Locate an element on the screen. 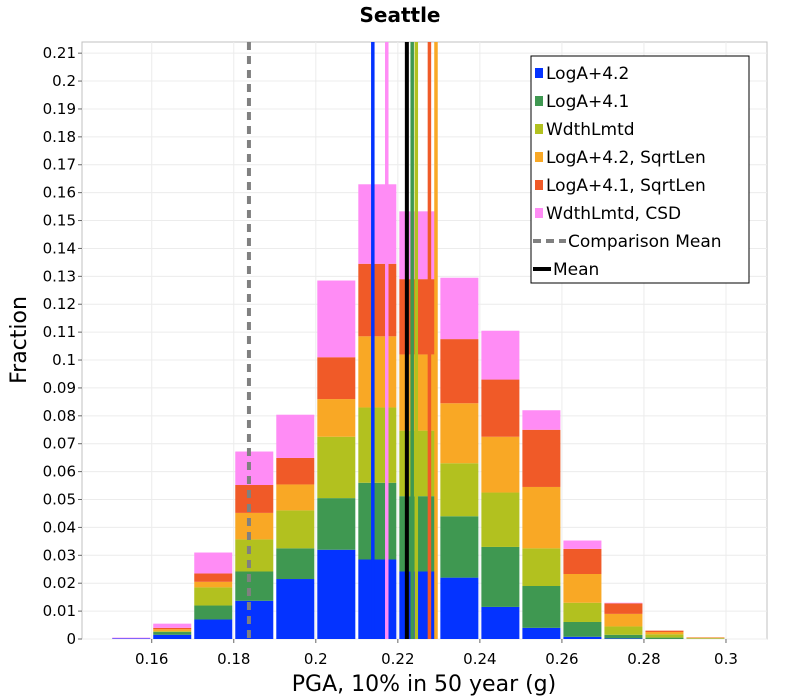 The width and height of the screenshot is (800, 700). y-tick-label: 0.03 is located at coordinates (59, 555).